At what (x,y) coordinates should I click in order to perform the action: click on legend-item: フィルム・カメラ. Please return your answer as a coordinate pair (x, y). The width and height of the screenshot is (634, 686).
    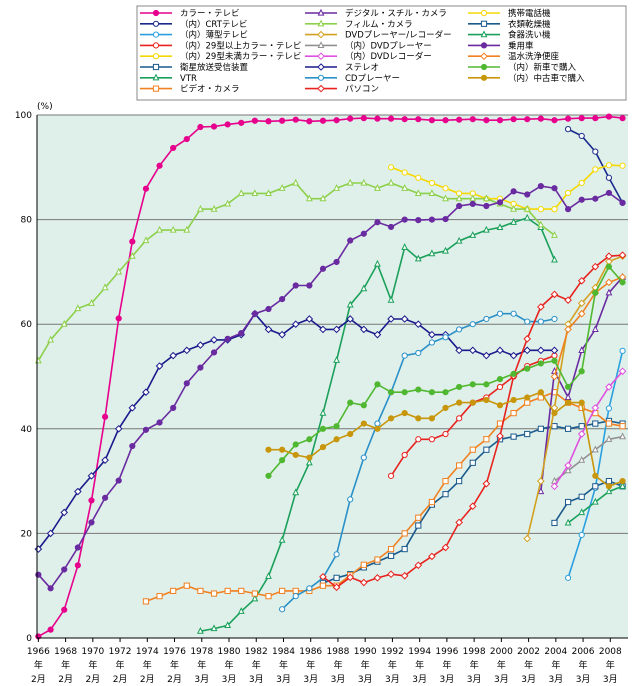
    Looking at the image, I should click on (359, 24).